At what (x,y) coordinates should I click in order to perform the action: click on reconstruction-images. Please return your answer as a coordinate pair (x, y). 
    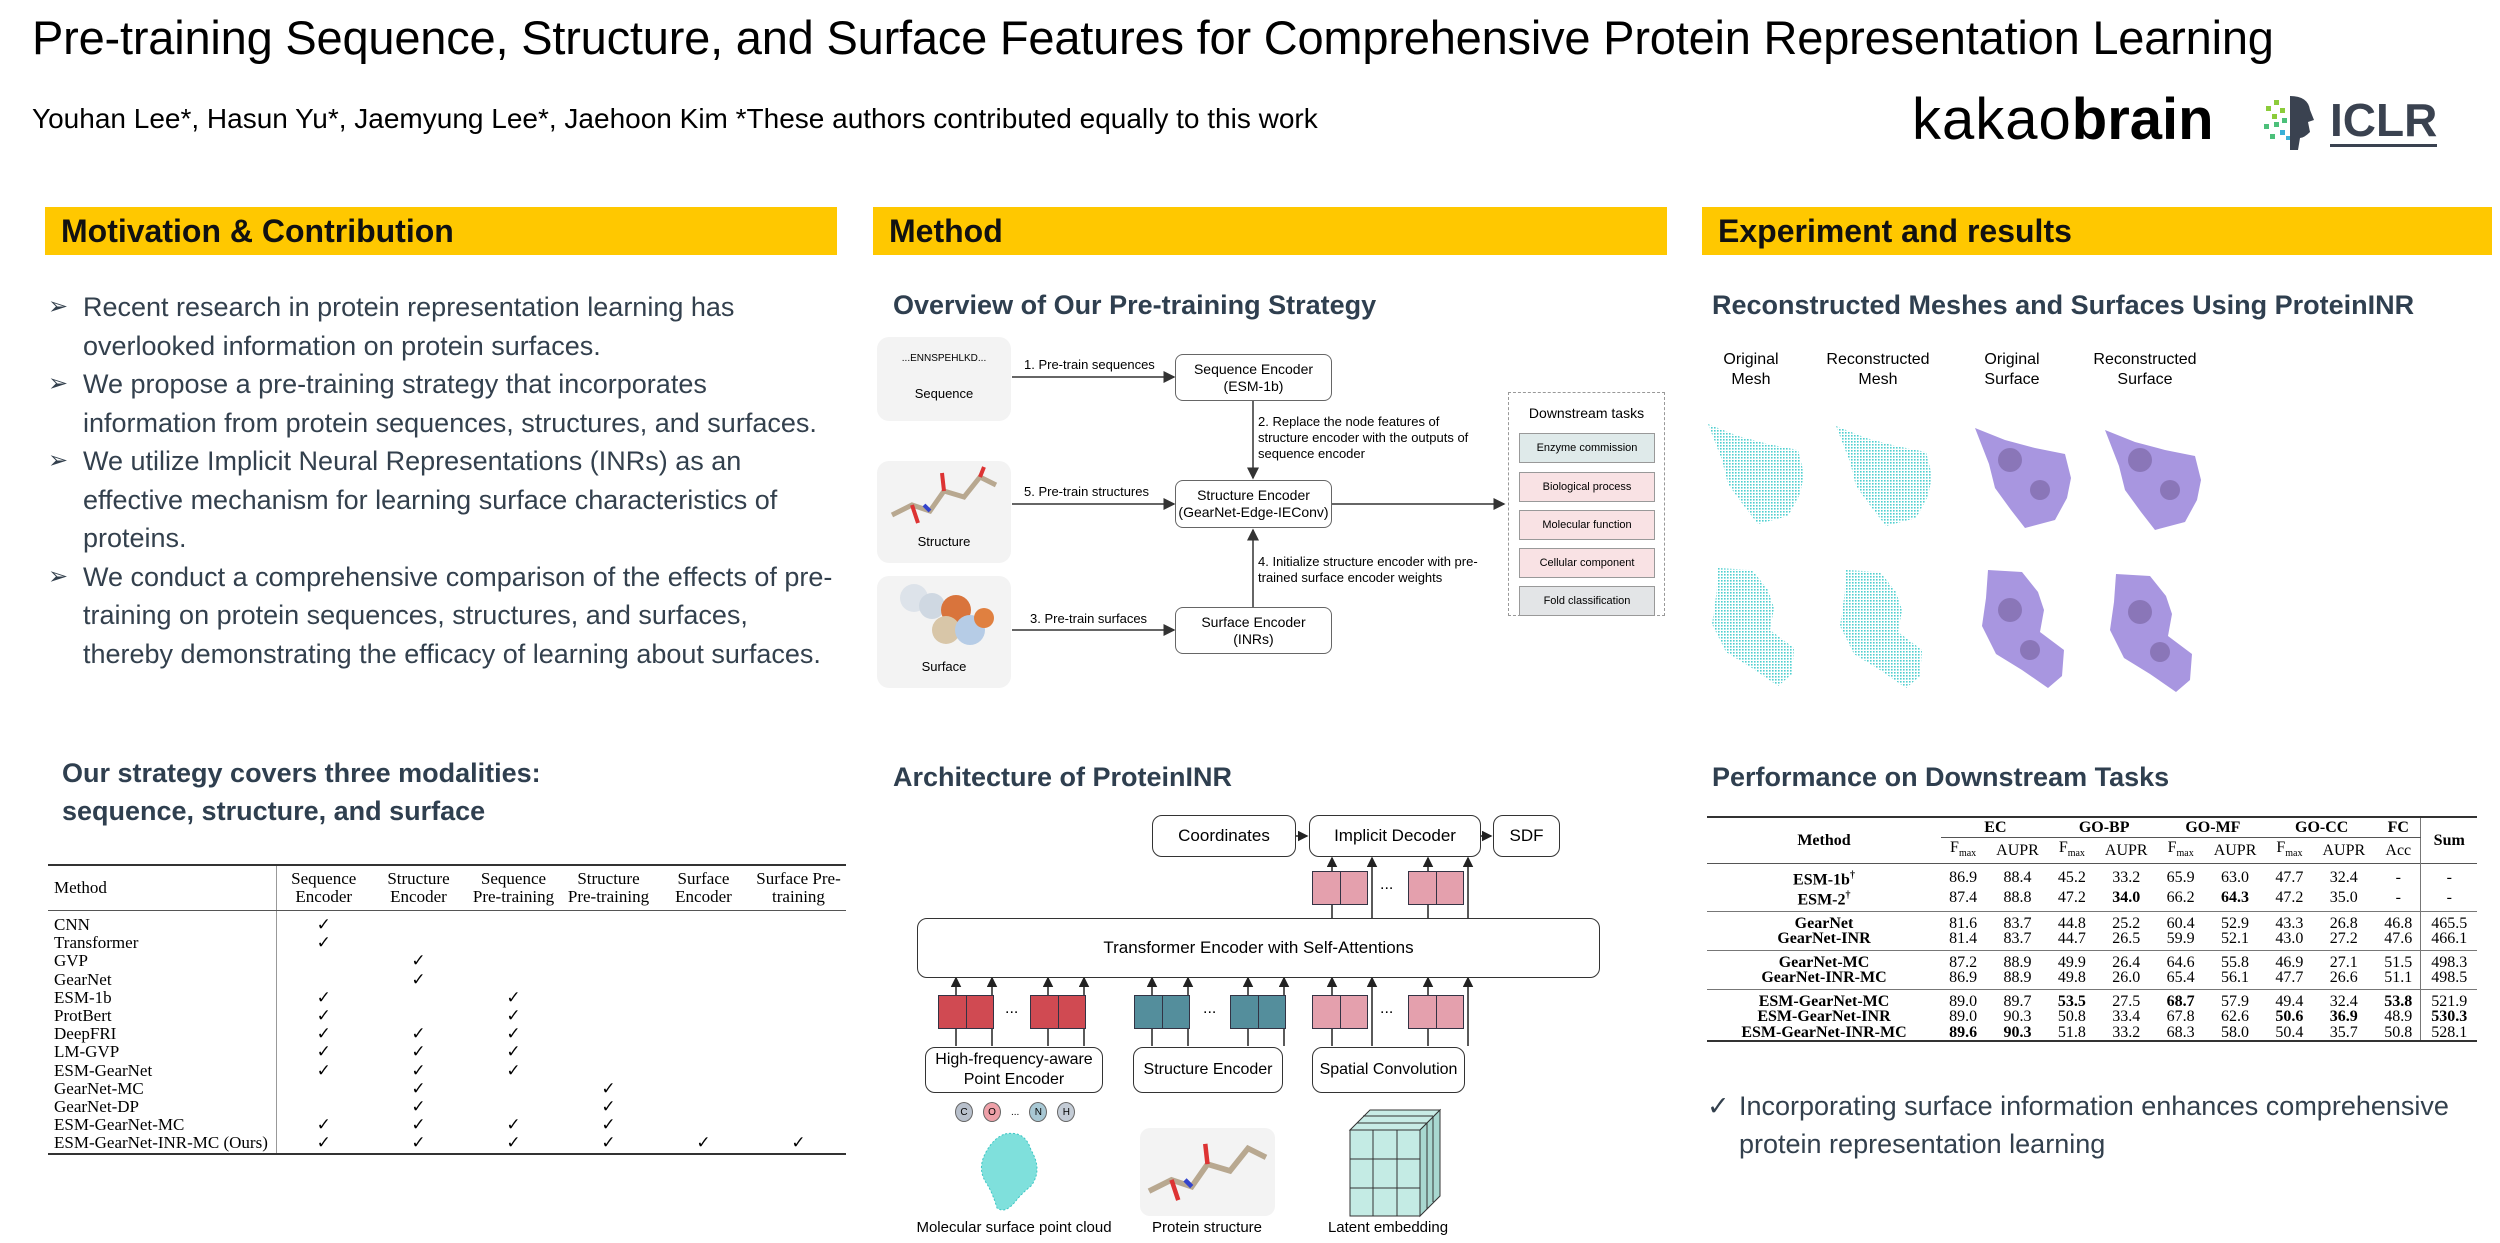
    Looking at the image, I should click on (1954, 558).